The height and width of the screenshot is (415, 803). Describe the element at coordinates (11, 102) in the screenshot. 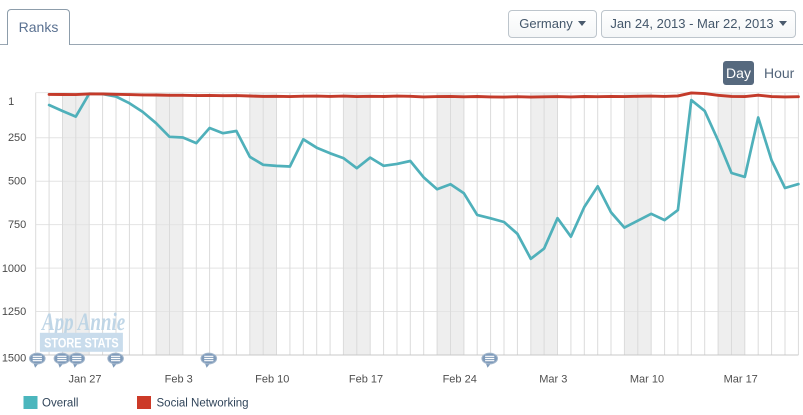

I see `svg-text: 1` at that location.